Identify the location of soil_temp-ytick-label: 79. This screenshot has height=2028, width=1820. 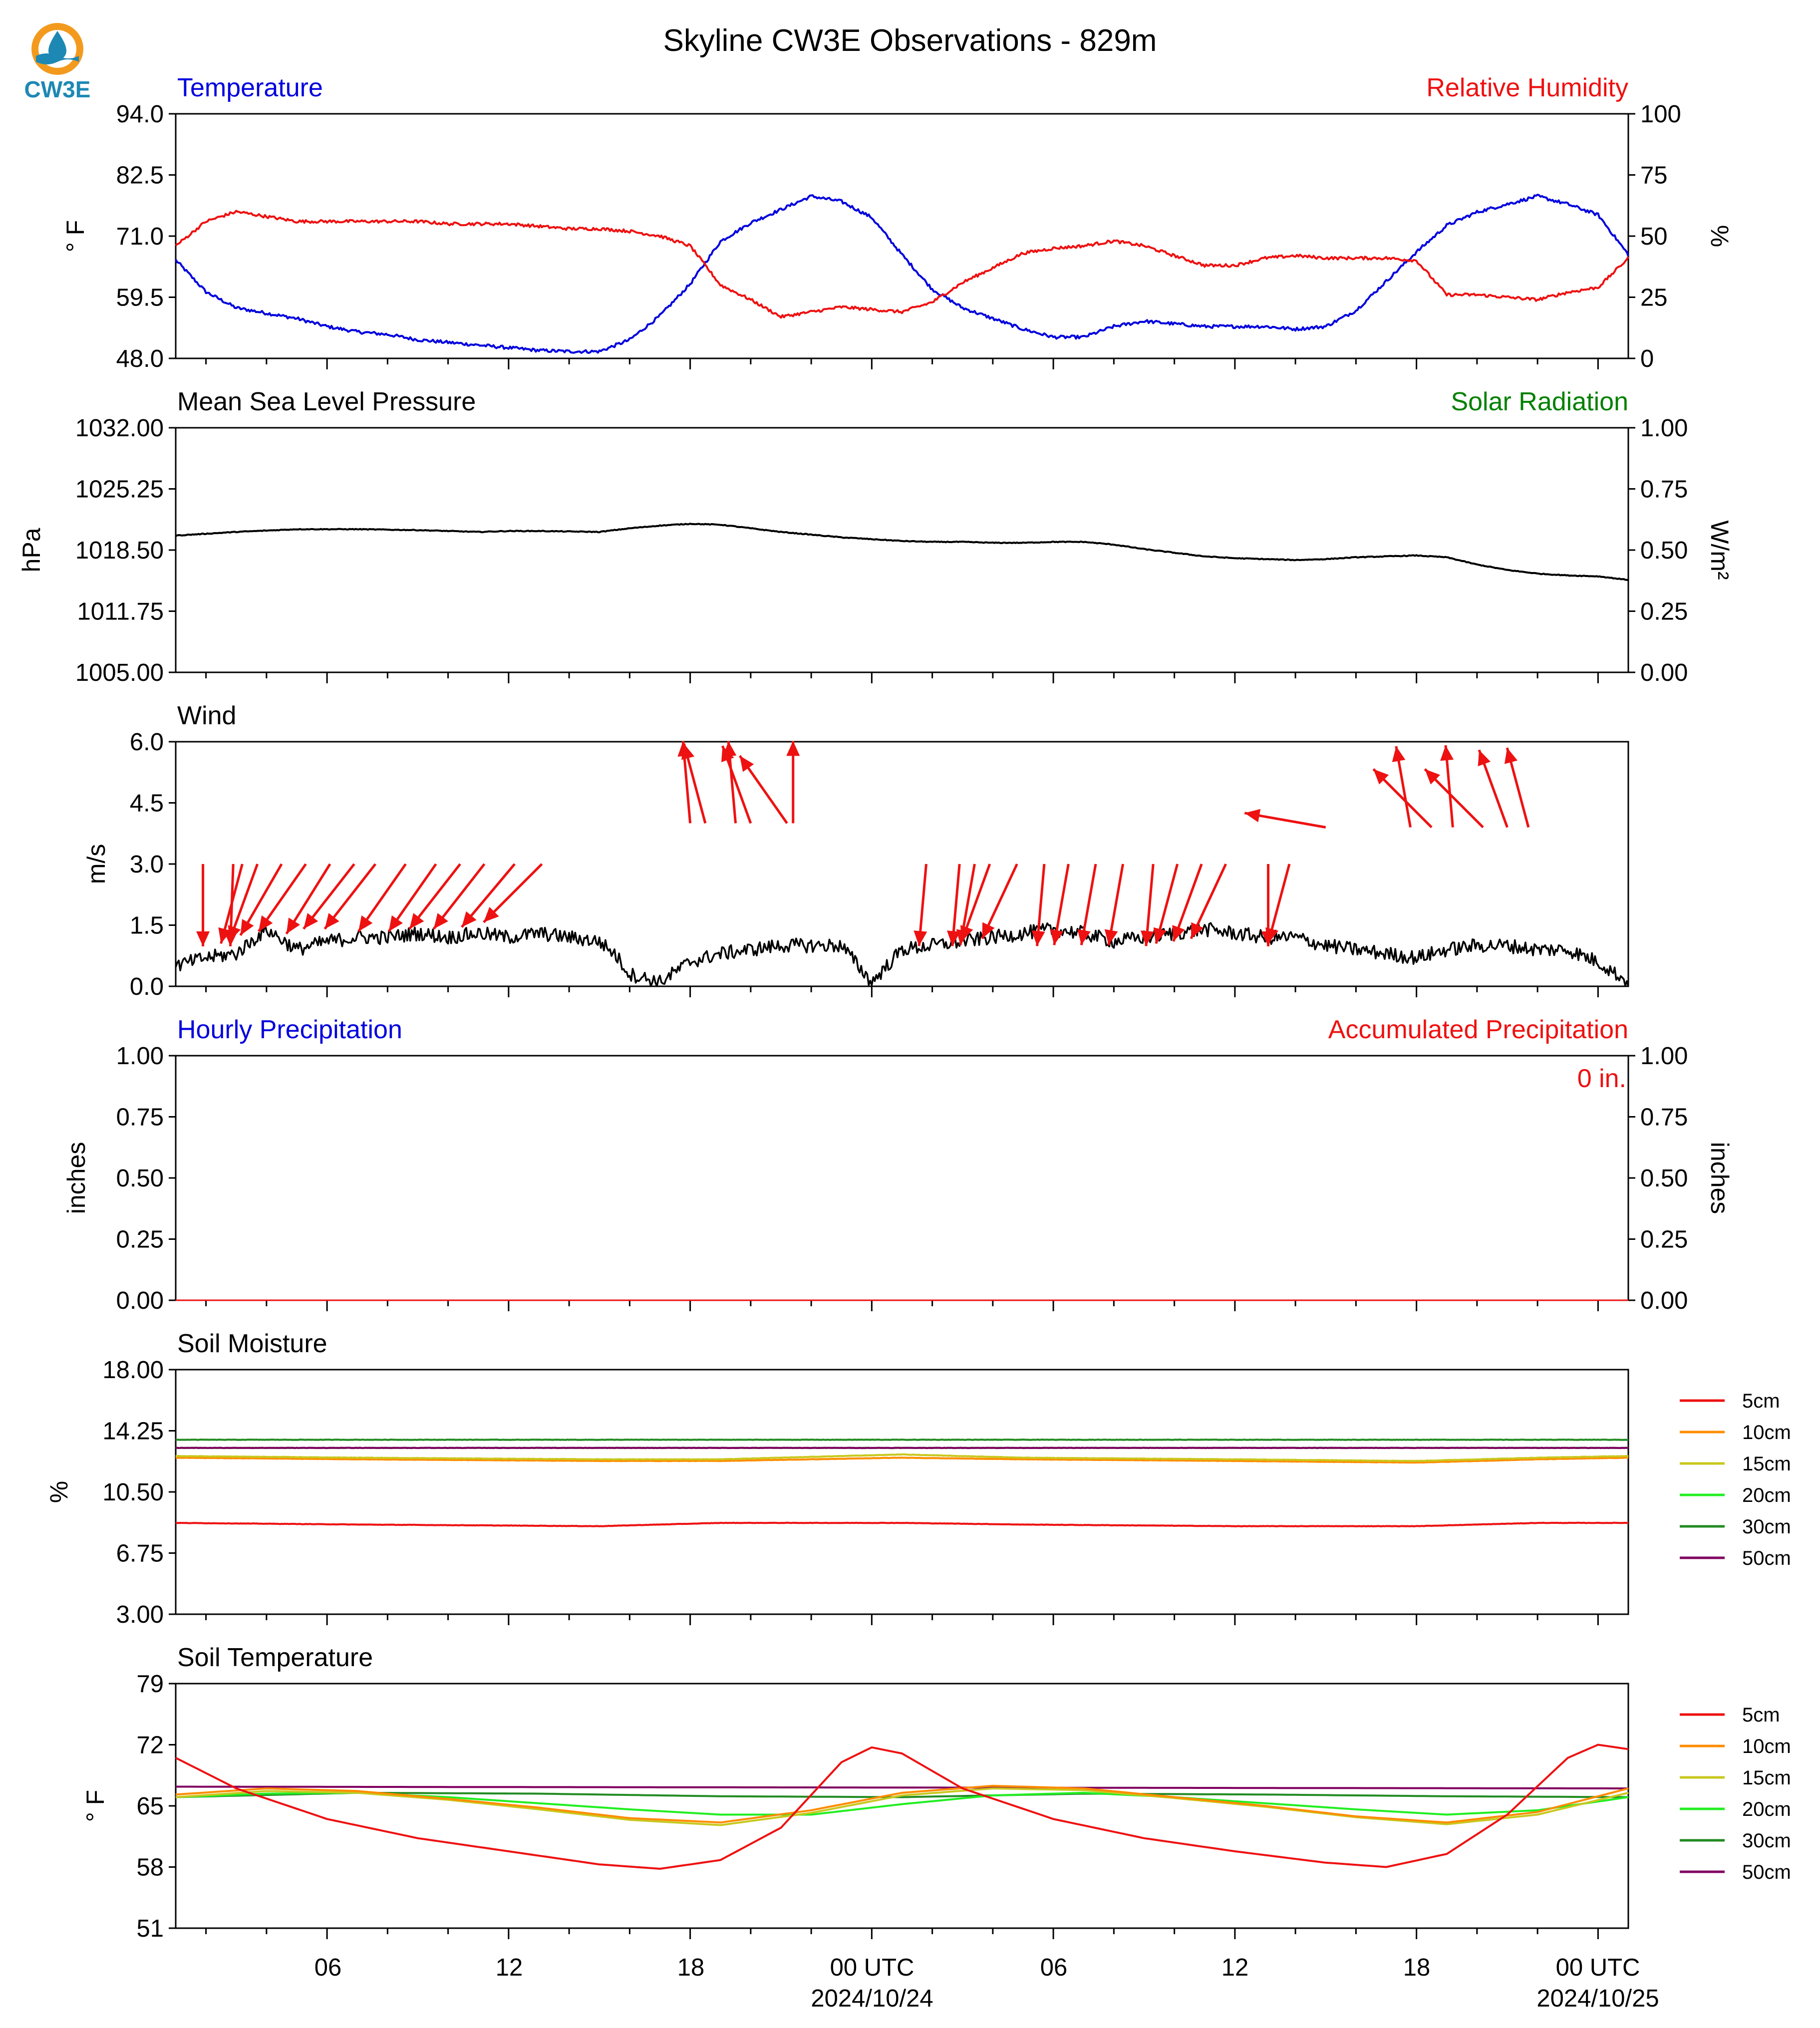
(150, 1684).